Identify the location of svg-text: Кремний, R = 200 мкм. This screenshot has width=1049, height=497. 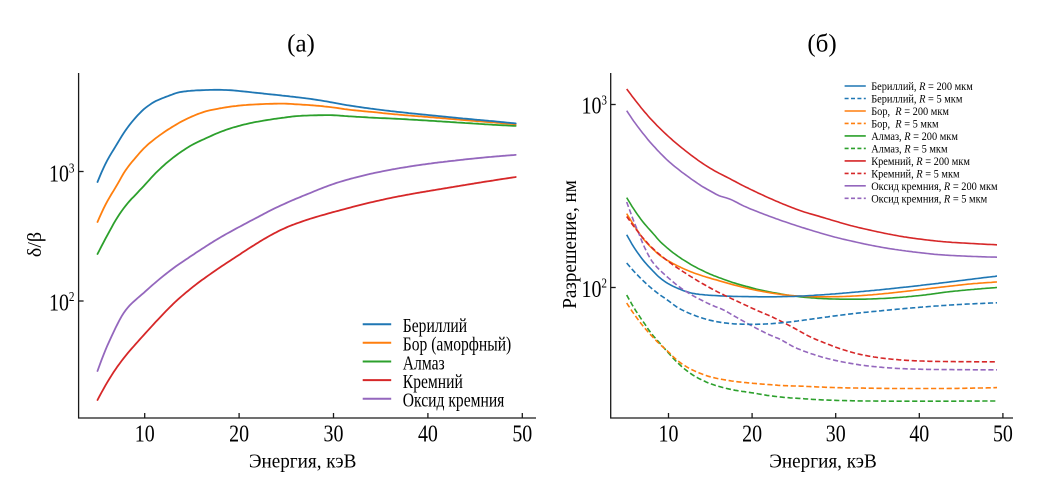
(920, 161).